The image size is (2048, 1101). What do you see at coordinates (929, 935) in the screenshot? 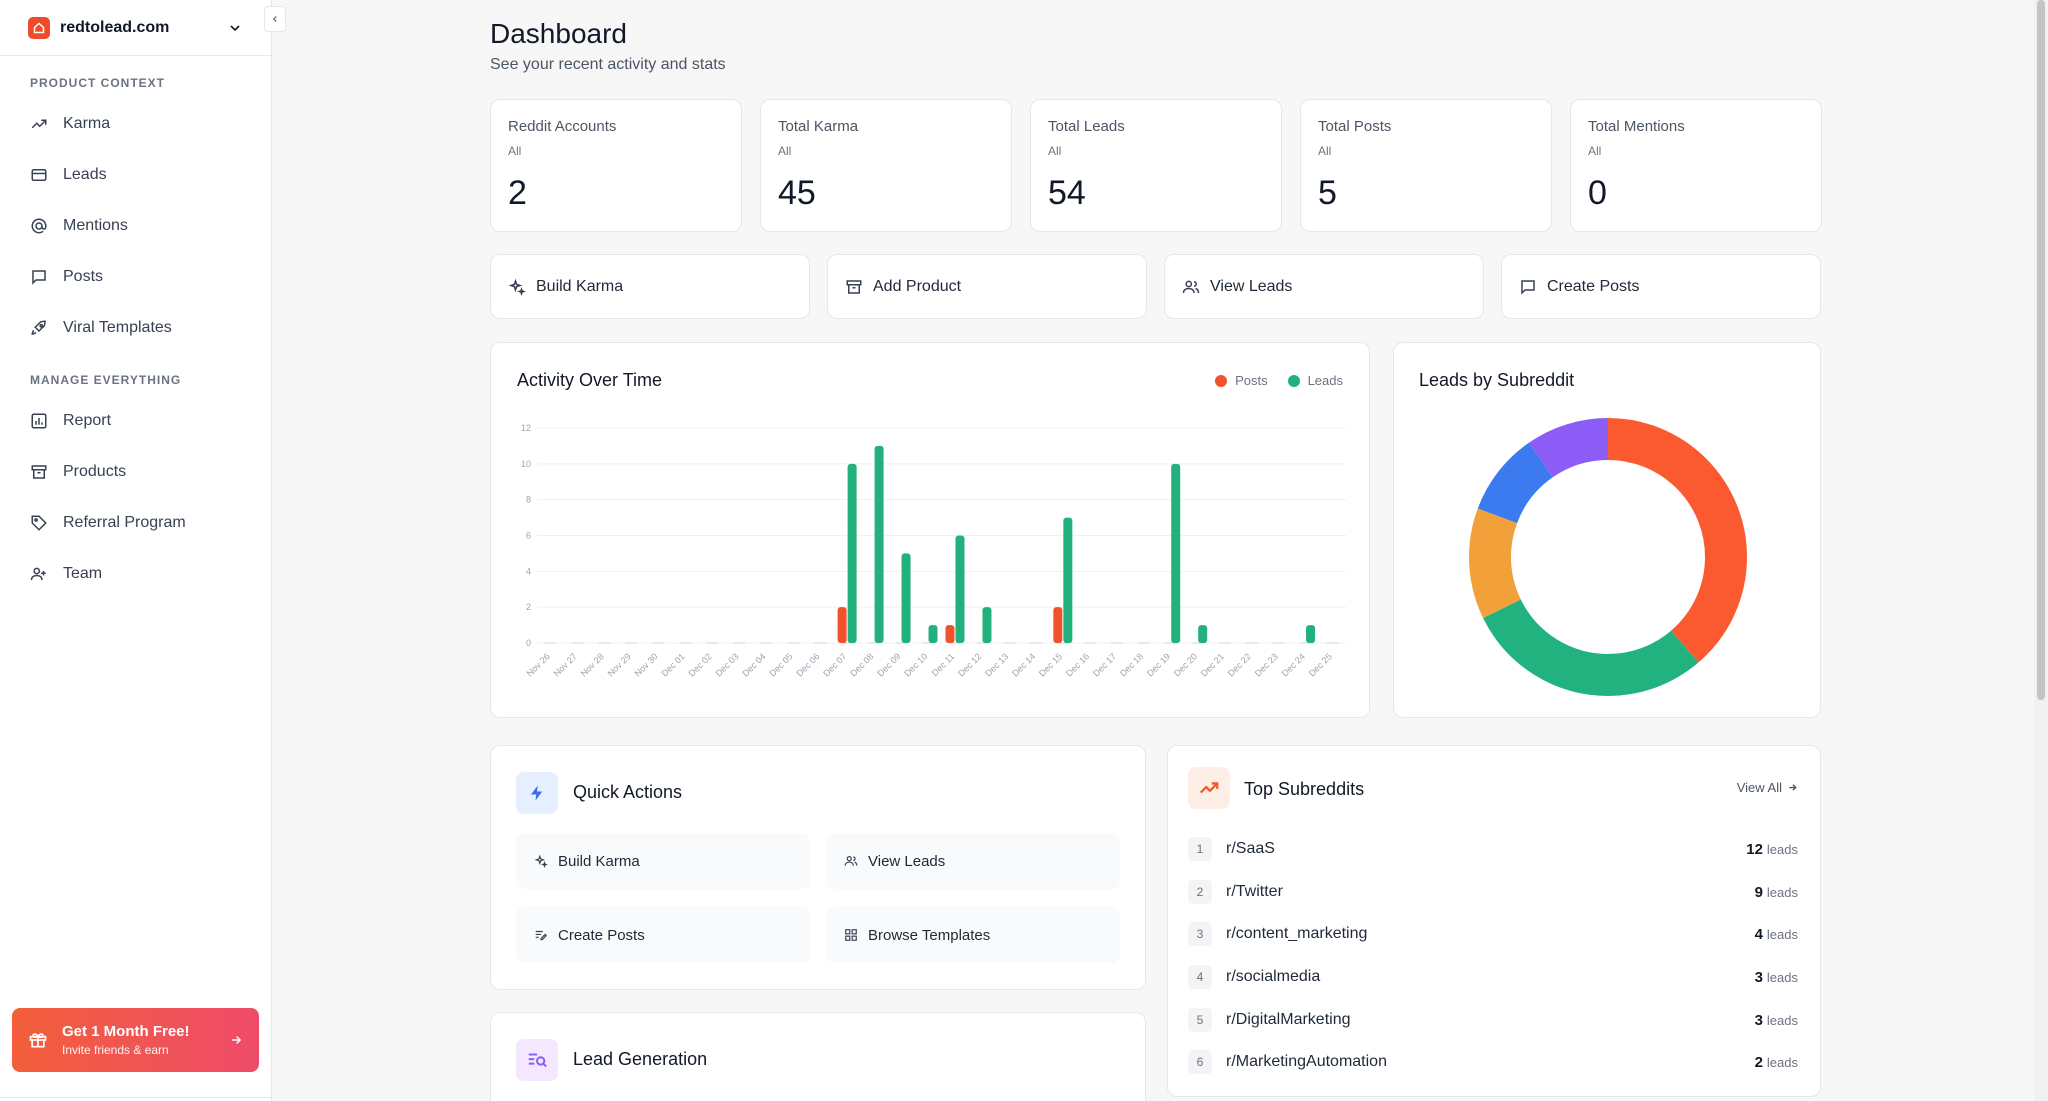
I see `quick-action-label: Browse Templates` at bounding box center [929, 935].